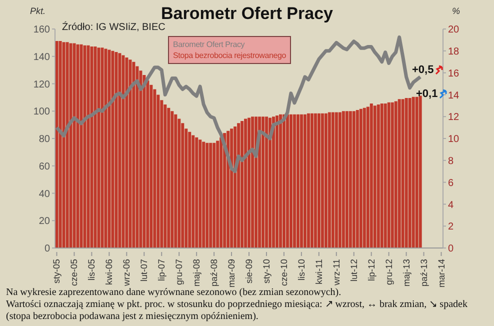  I want to click on x-tick-label: lut-12, so click(353, 270).